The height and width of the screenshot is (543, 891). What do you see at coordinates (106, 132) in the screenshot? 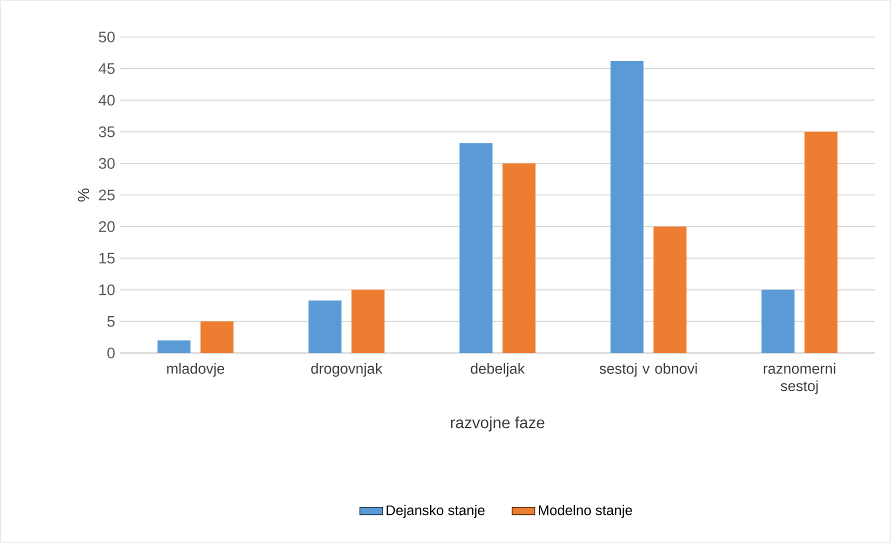
I see `y-tick-label: 35` at bounding box center [106, 132].